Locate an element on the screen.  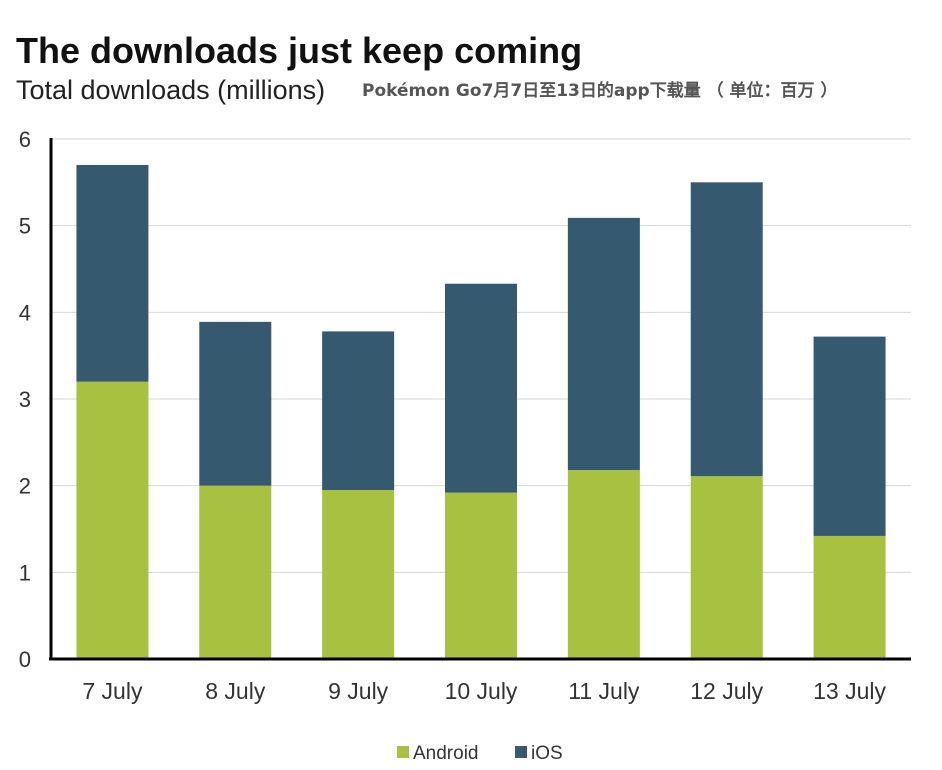
y-tick-label: 1 is located at coordinates (25, 572).